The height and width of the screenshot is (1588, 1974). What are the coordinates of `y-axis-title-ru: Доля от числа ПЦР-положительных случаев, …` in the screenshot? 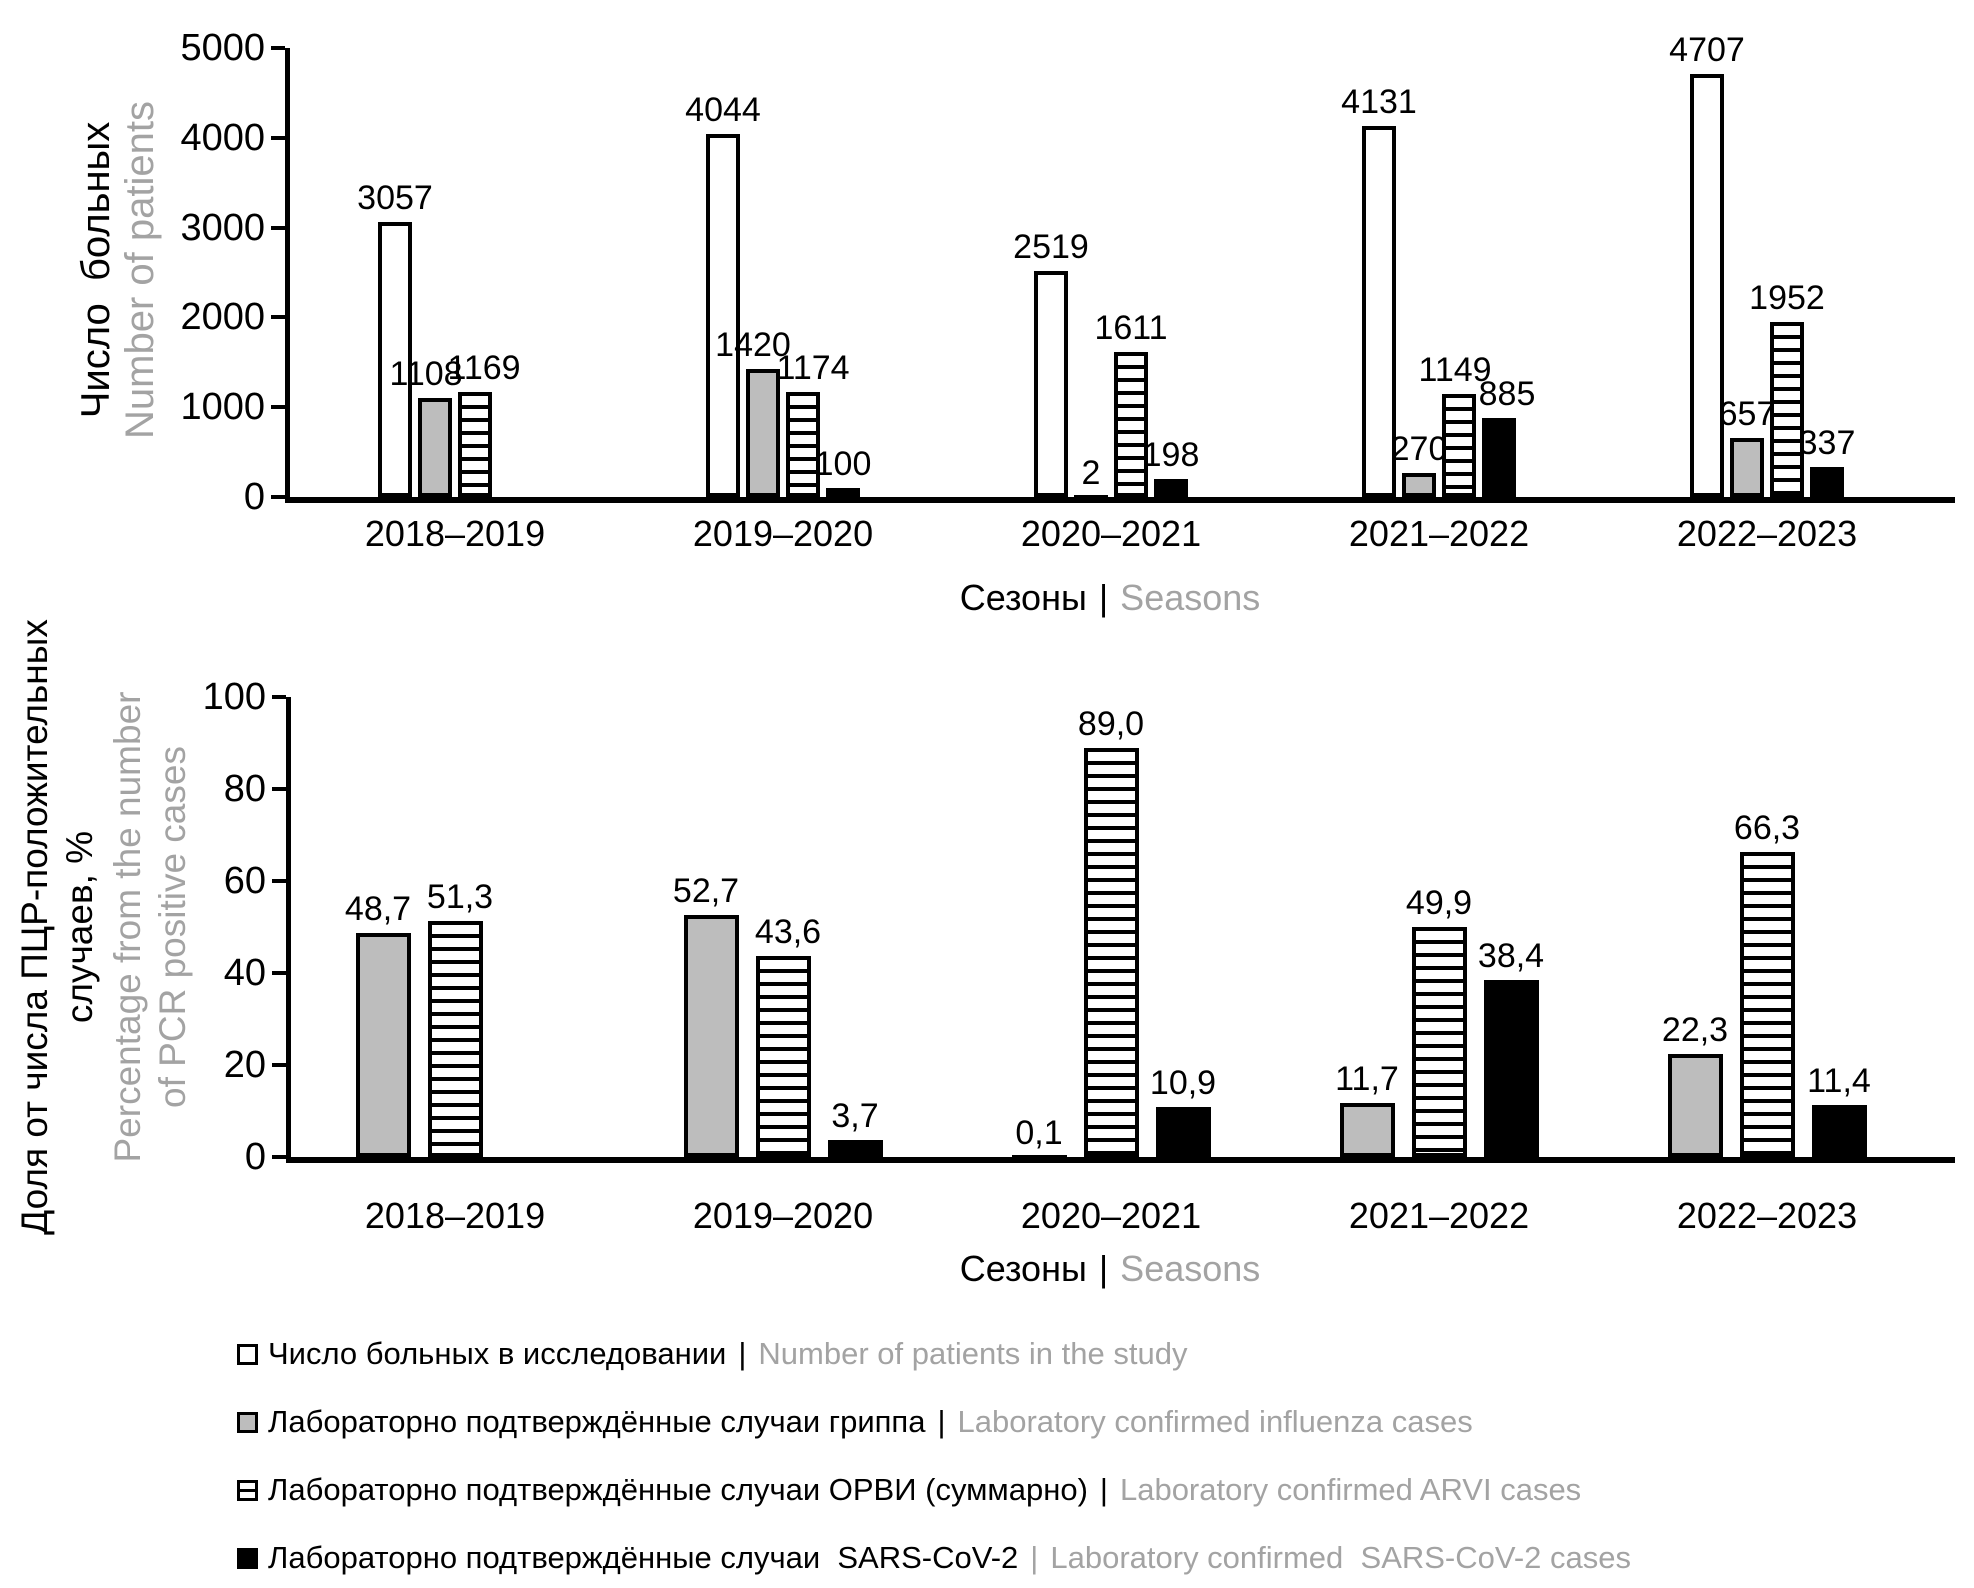 It's located at (57, 927).